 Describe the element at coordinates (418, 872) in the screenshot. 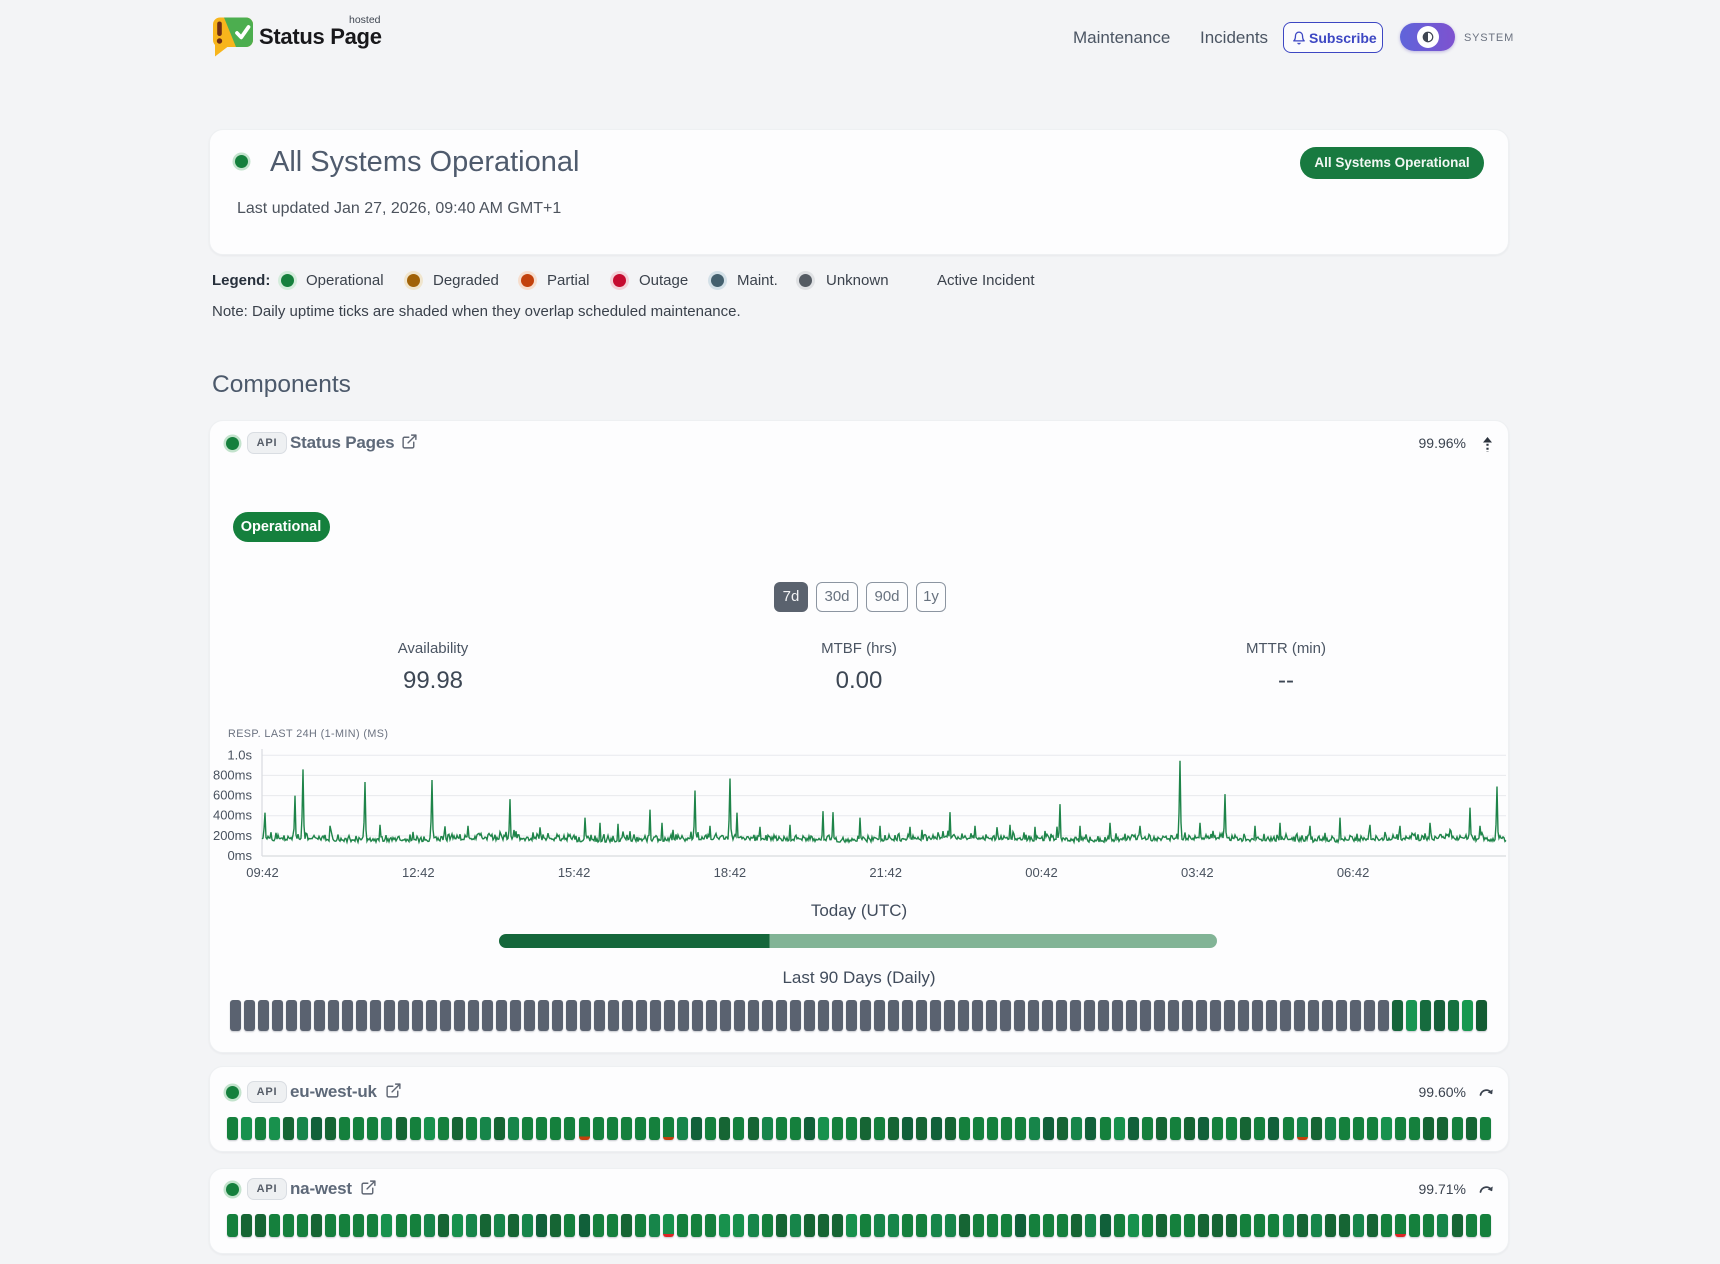

I see `svg-text: 12:42` at that location.